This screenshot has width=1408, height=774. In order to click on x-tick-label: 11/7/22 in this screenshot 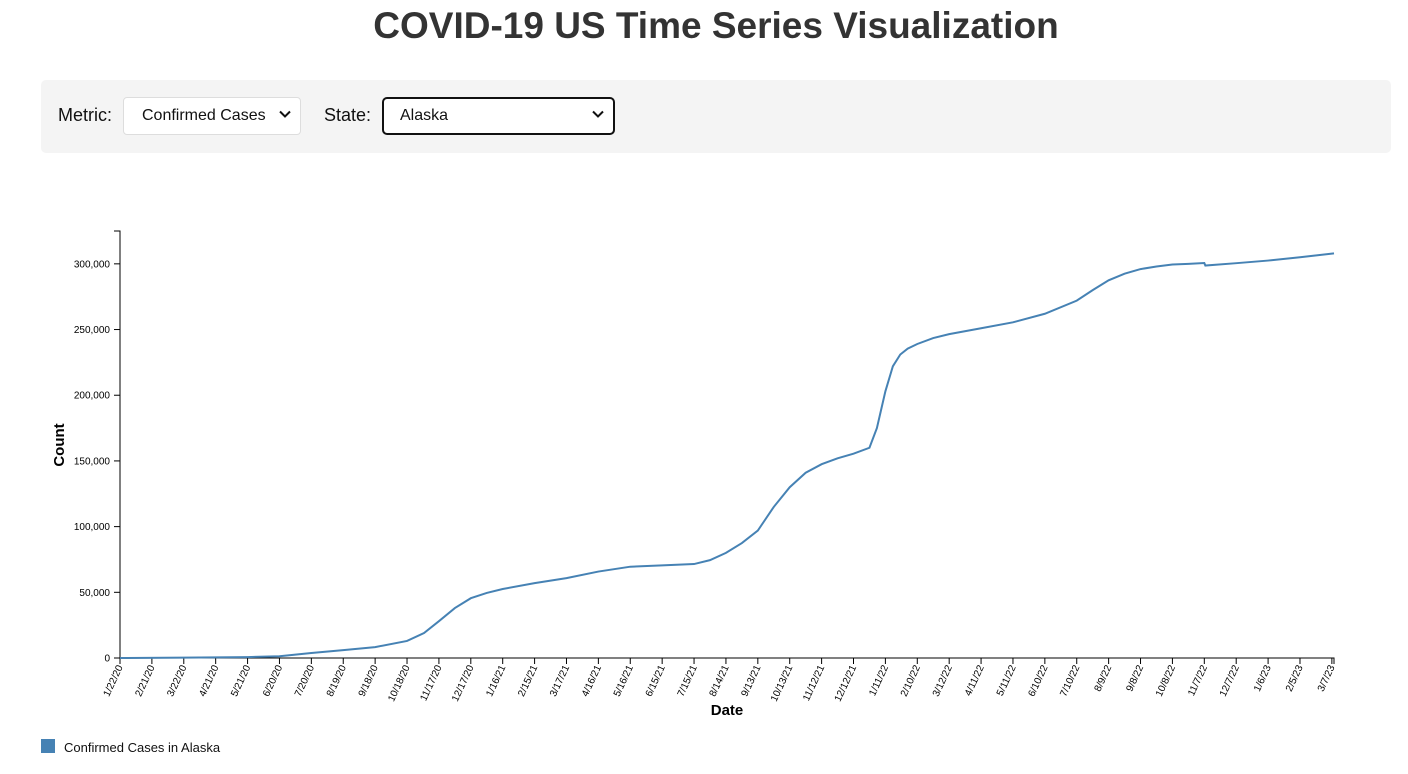, I will do `click(1198, 680)`.